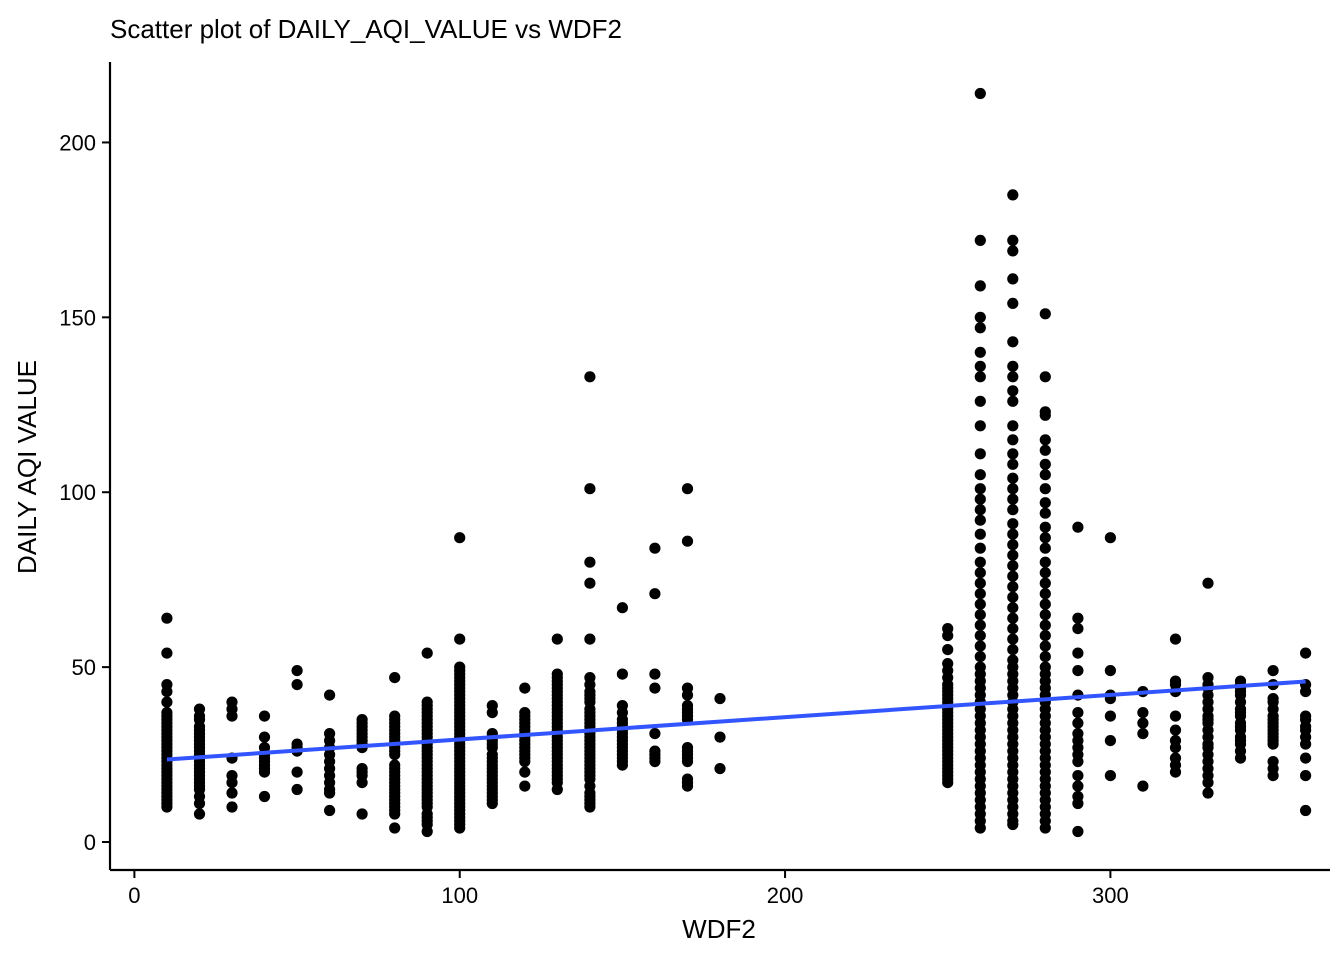 The image size is (1344, 960). Describe the element at coordinates (90, 842) in the screenshot. I see `y-tick-label: 0` at that location.